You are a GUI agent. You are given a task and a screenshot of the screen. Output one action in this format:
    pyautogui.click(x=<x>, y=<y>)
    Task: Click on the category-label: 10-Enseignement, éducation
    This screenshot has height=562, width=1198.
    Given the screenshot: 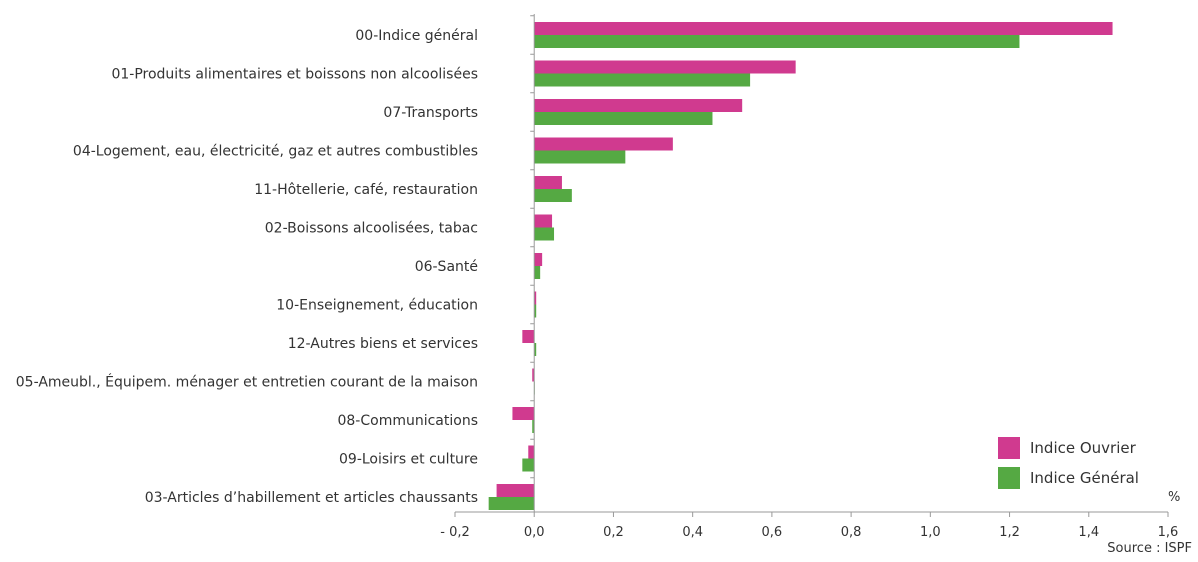 What is the action you would take?
    pyautogui.click(x=377, y=306)
    